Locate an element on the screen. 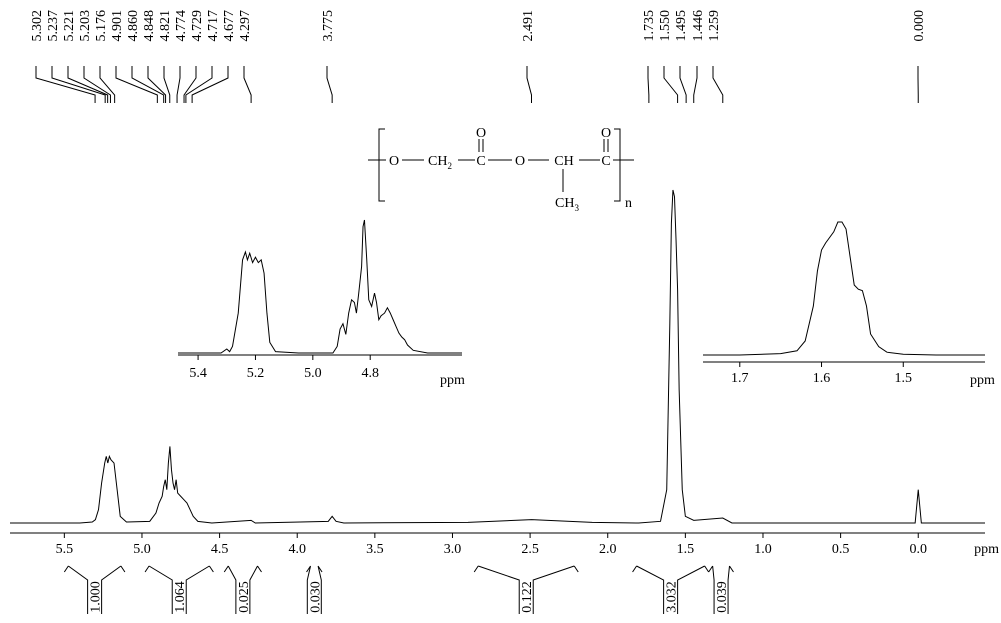 This screenshot has width=1001, height=623. x-tick-label: 2.0 is located at coordinates (608, 549).